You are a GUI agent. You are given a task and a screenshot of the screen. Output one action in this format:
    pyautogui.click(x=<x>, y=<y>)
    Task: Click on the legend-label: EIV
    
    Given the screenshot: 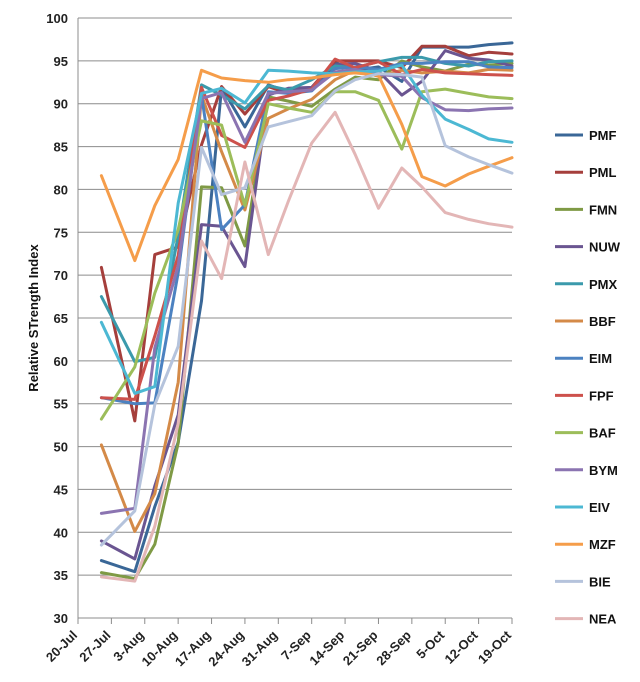 What is the action you would take?
    pyautogui.click(x=599, y=507)
    